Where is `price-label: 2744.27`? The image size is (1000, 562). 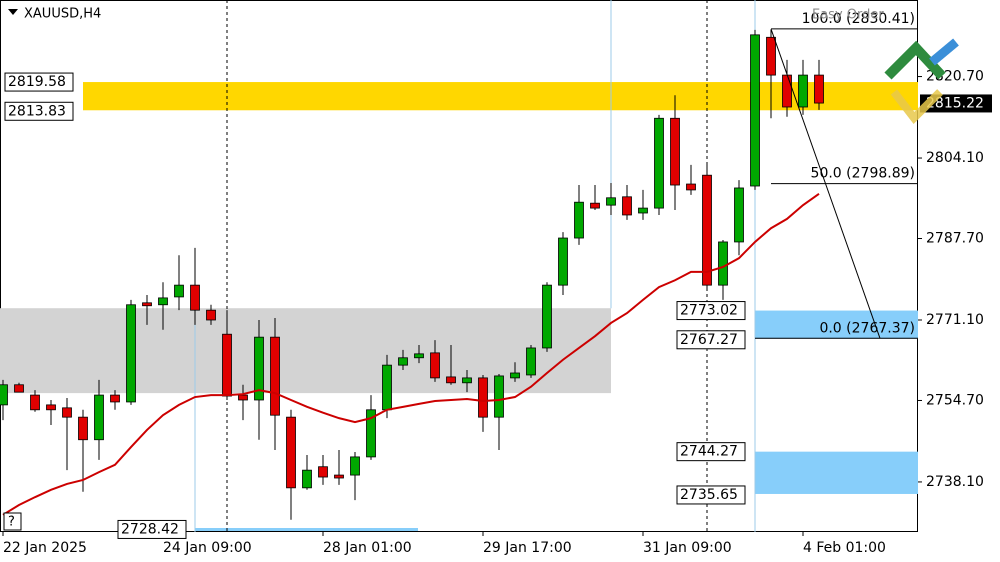 price-label: 2744.27 is located at coordinates (709, 452).